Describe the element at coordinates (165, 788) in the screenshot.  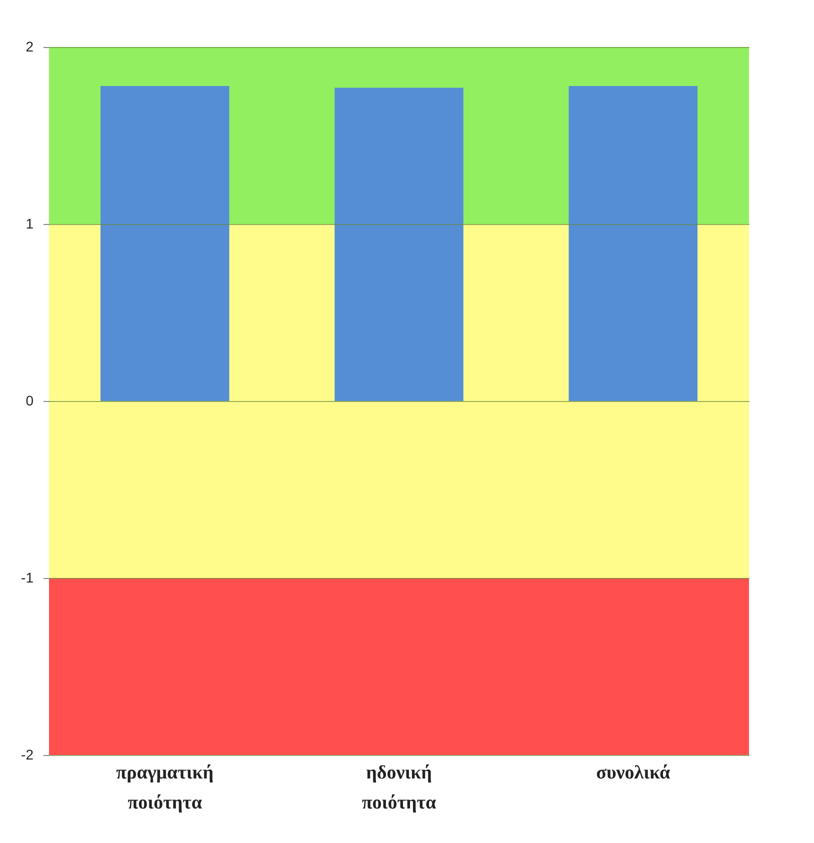
I see `x-tick-label: πραγματική ποιότητα` at that location.